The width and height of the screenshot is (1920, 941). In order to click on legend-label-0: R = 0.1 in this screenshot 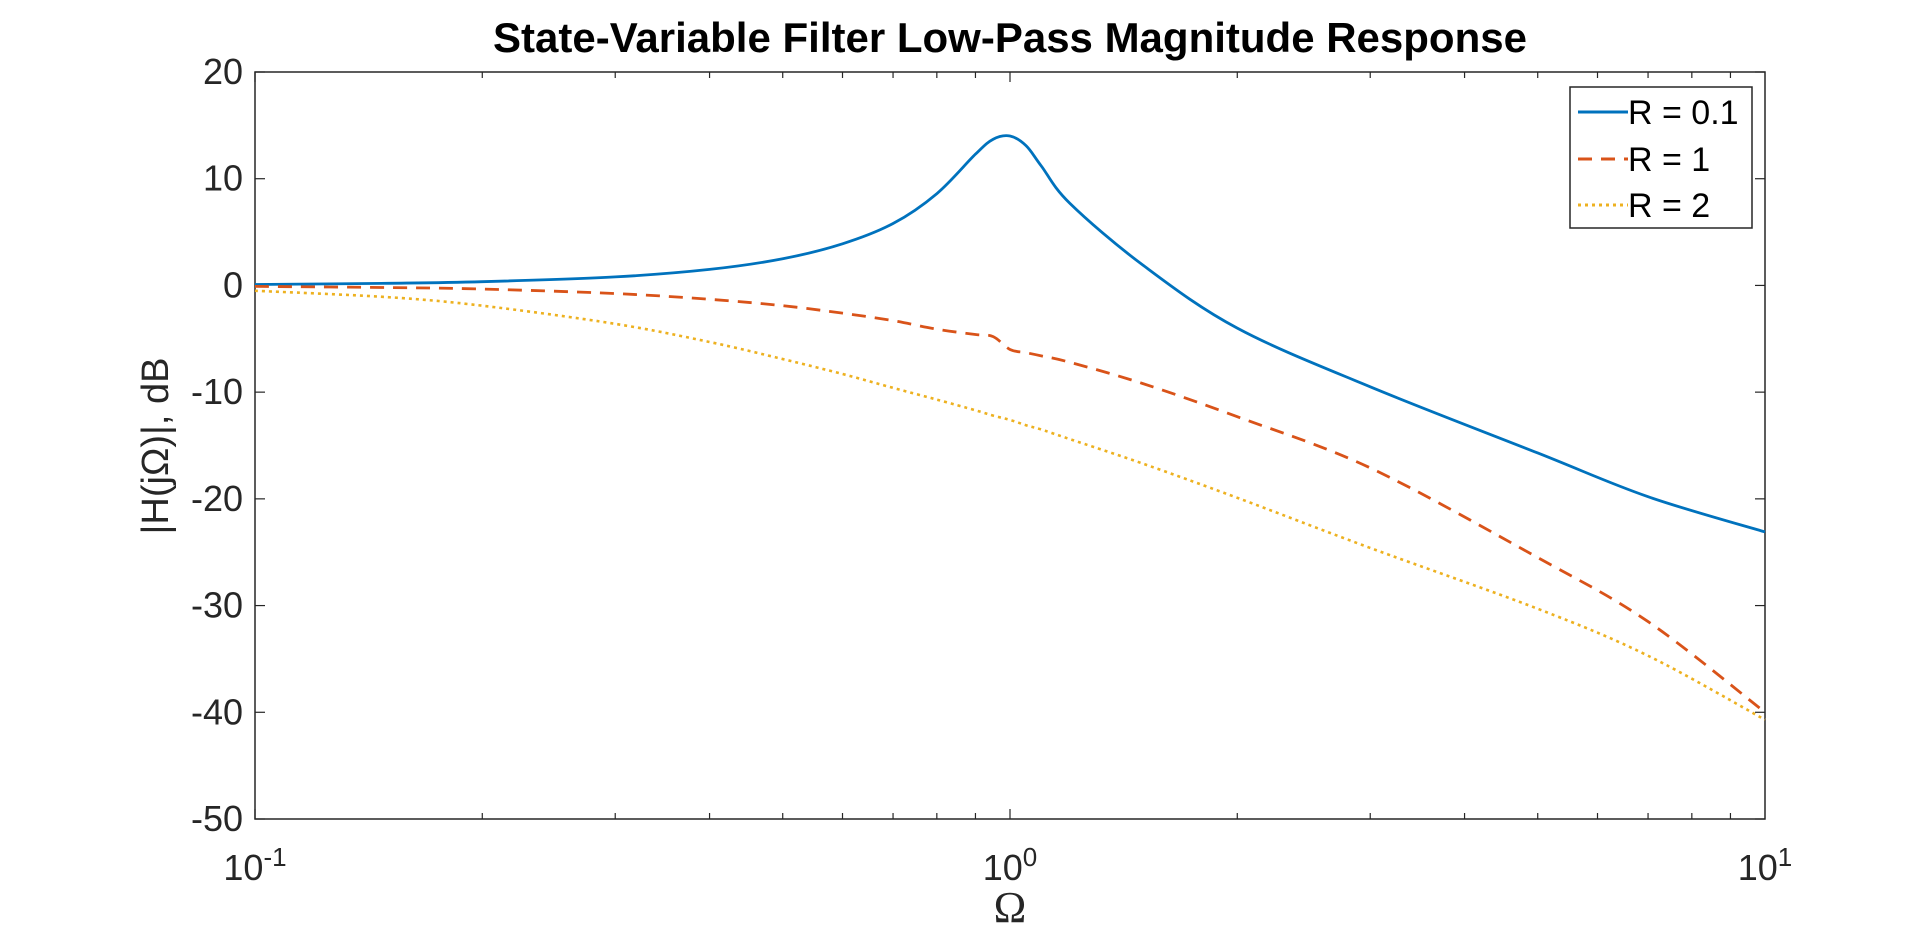, I will do `click(1683, 113)`.